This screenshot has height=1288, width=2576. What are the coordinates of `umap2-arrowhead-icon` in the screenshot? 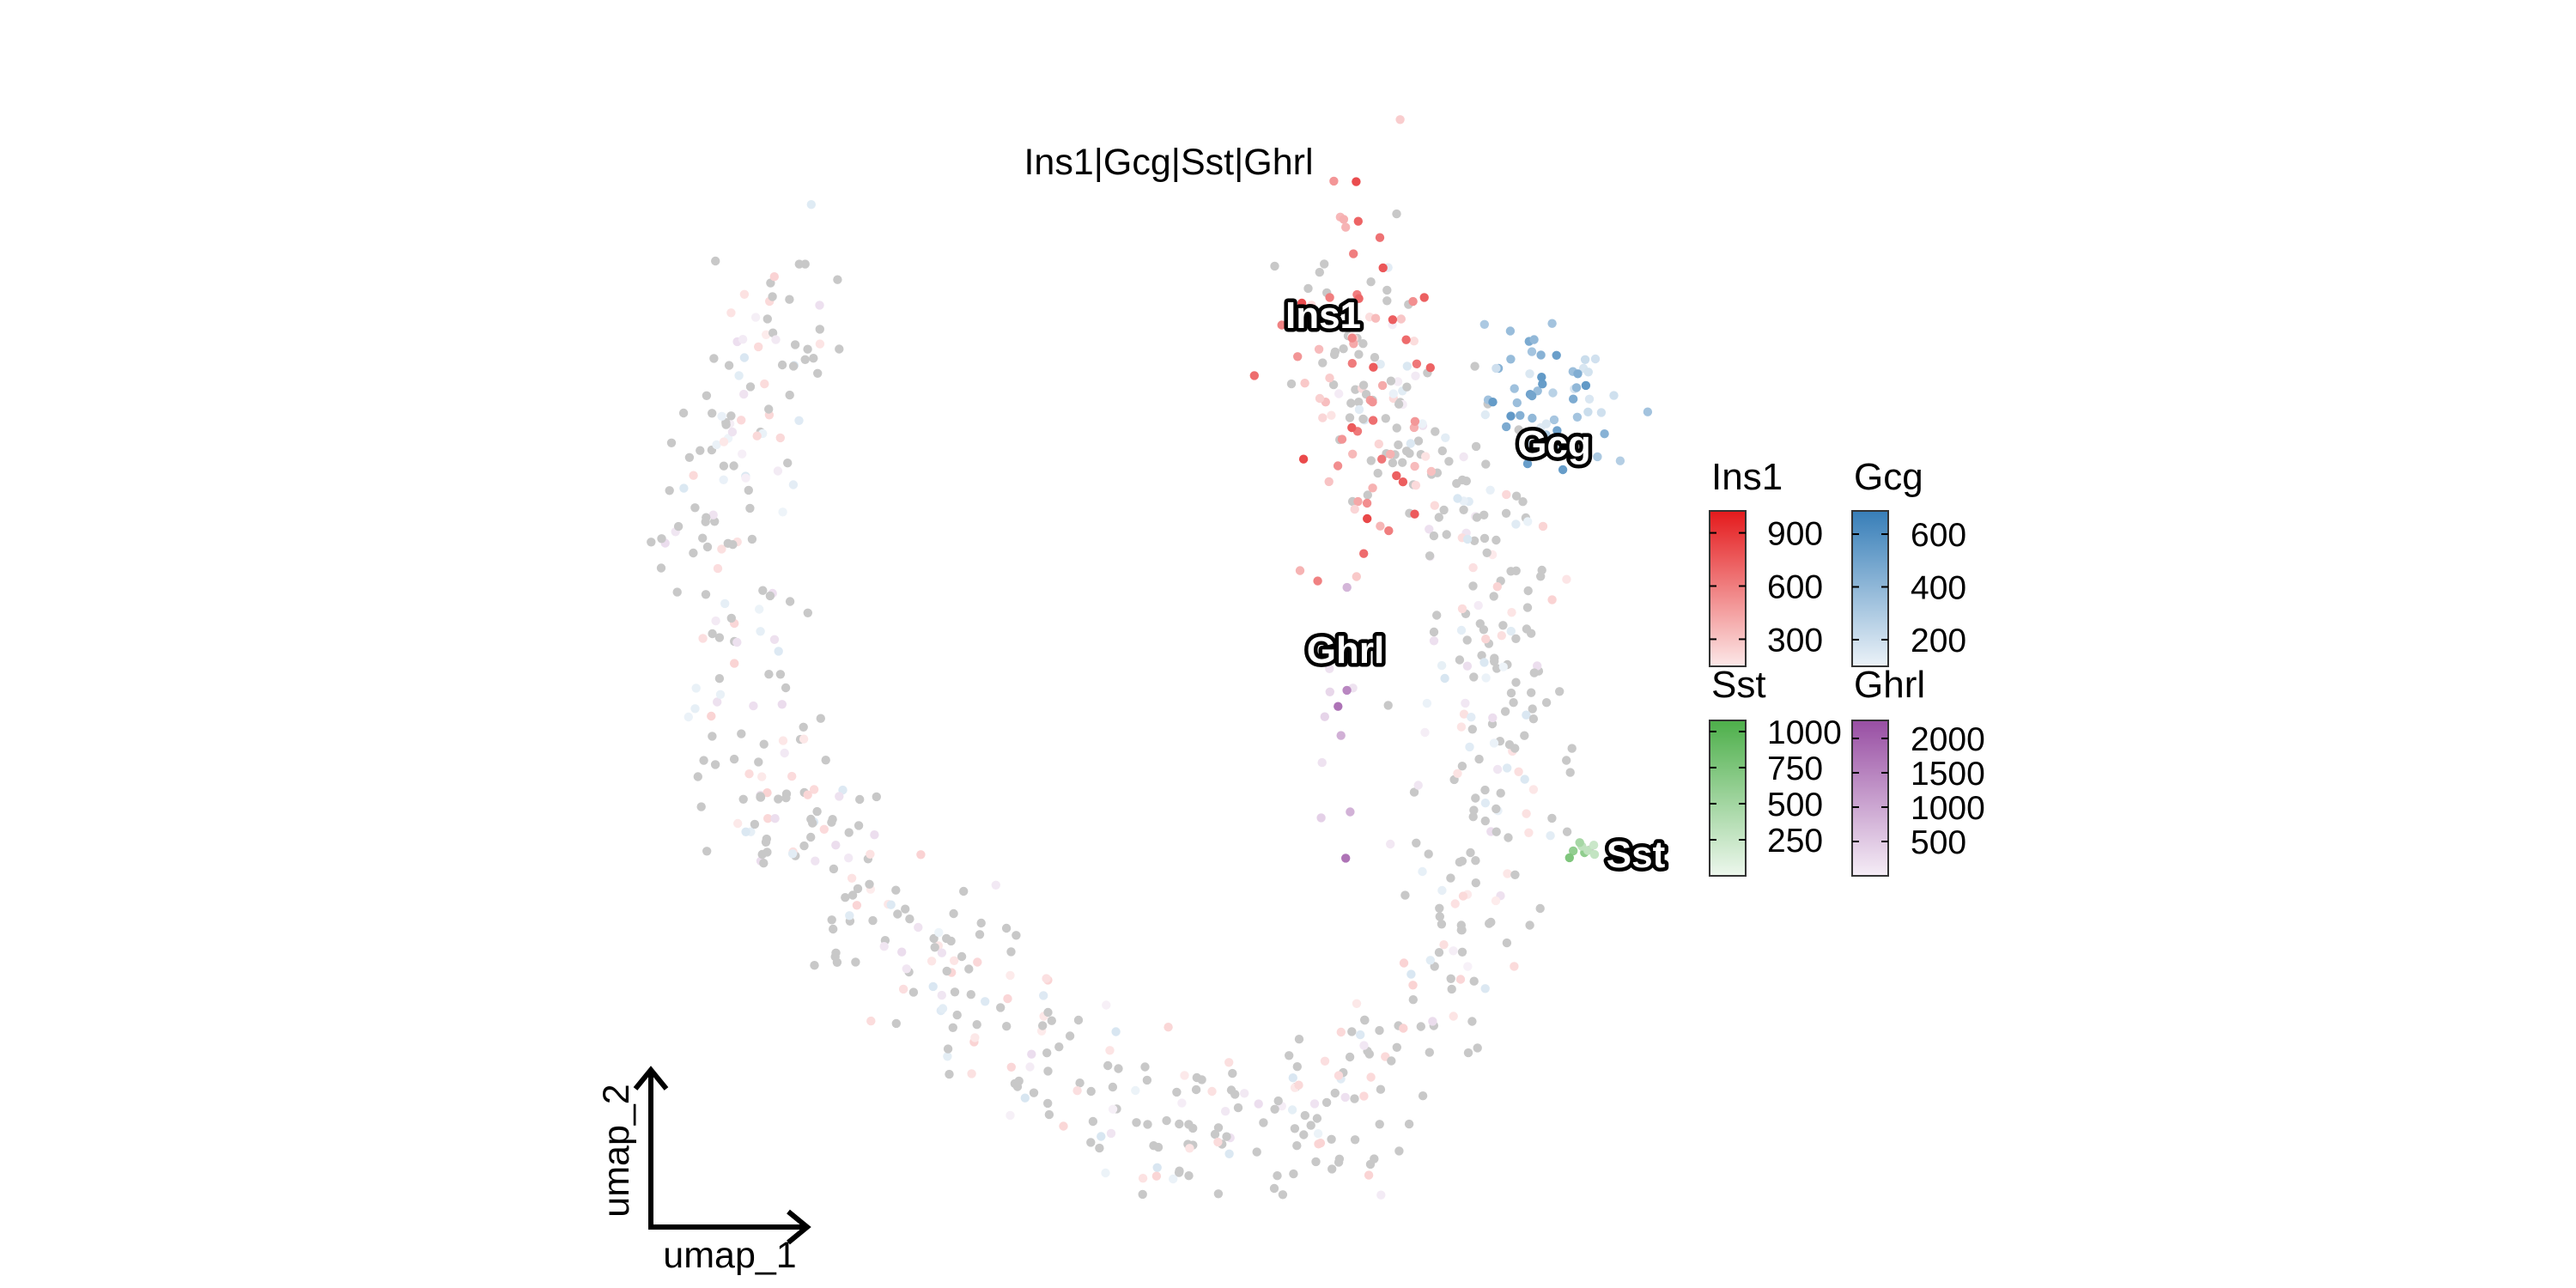 It's located at (651, 1078).